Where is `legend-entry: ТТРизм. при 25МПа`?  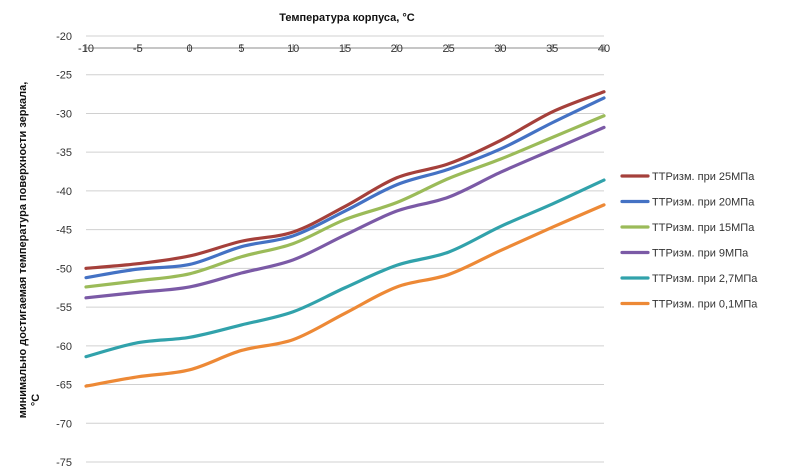
legend-entry: ТТРизм. при 25МПа is located at coordinates (703, 177).